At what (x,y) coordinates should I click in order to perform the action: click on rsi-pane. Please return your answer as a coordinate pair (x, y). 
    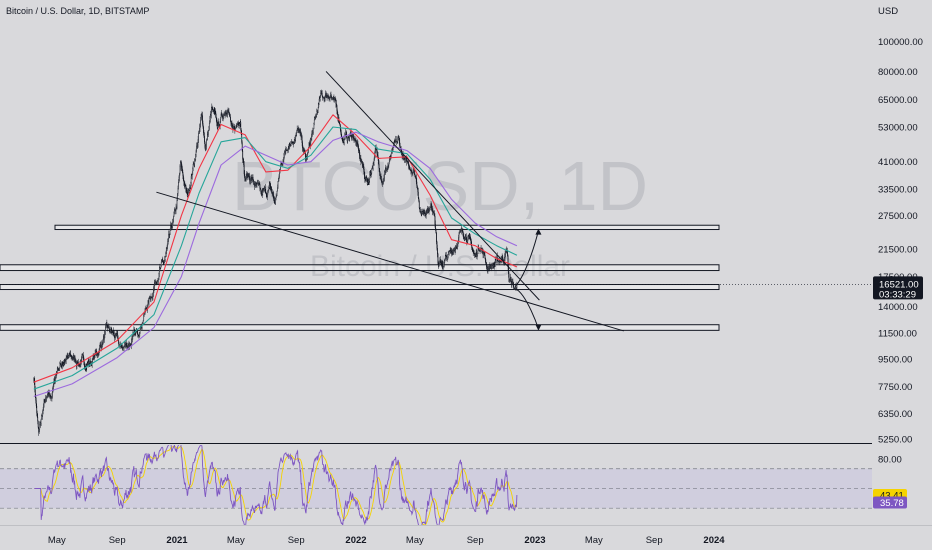
    Looking at the image, I should click on (276, 486).